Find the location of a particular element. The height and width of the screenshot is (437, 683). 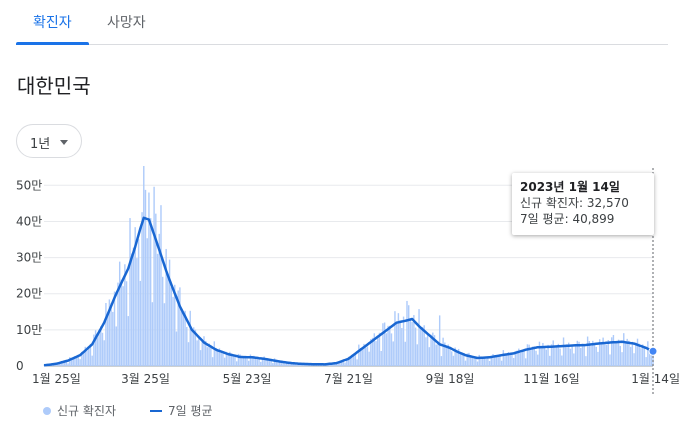

tab-cases: 확진자 is located at coordinates (52, 23).